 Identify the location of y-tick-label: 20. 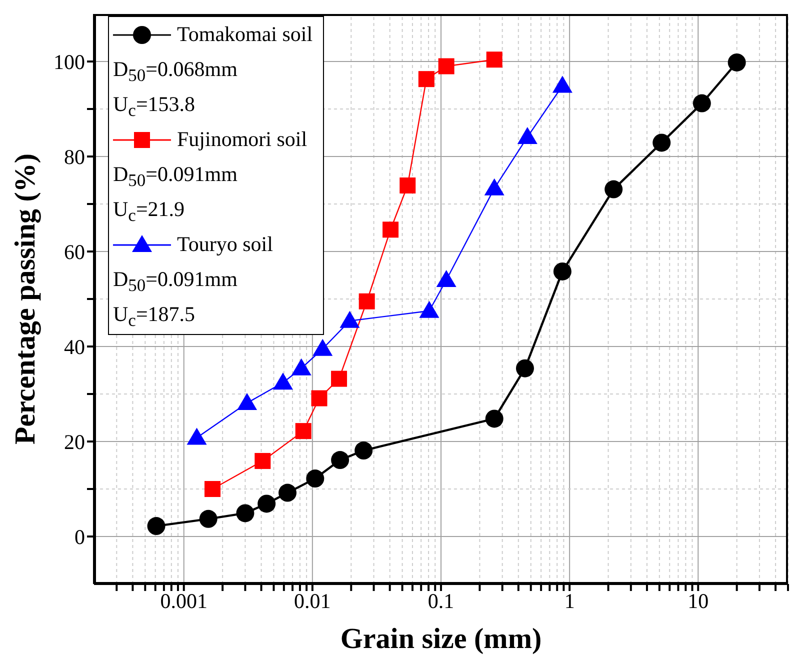
(74, 442).